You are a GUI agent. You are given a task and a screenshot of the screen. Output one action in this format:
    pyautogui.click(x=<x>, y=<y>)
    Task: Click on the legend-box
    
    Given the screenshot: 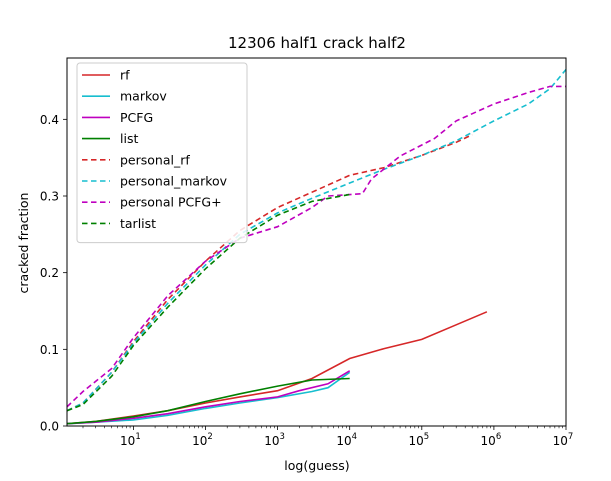 What is the action you would take?
    pyautogui.click(x=162, y=153)
    